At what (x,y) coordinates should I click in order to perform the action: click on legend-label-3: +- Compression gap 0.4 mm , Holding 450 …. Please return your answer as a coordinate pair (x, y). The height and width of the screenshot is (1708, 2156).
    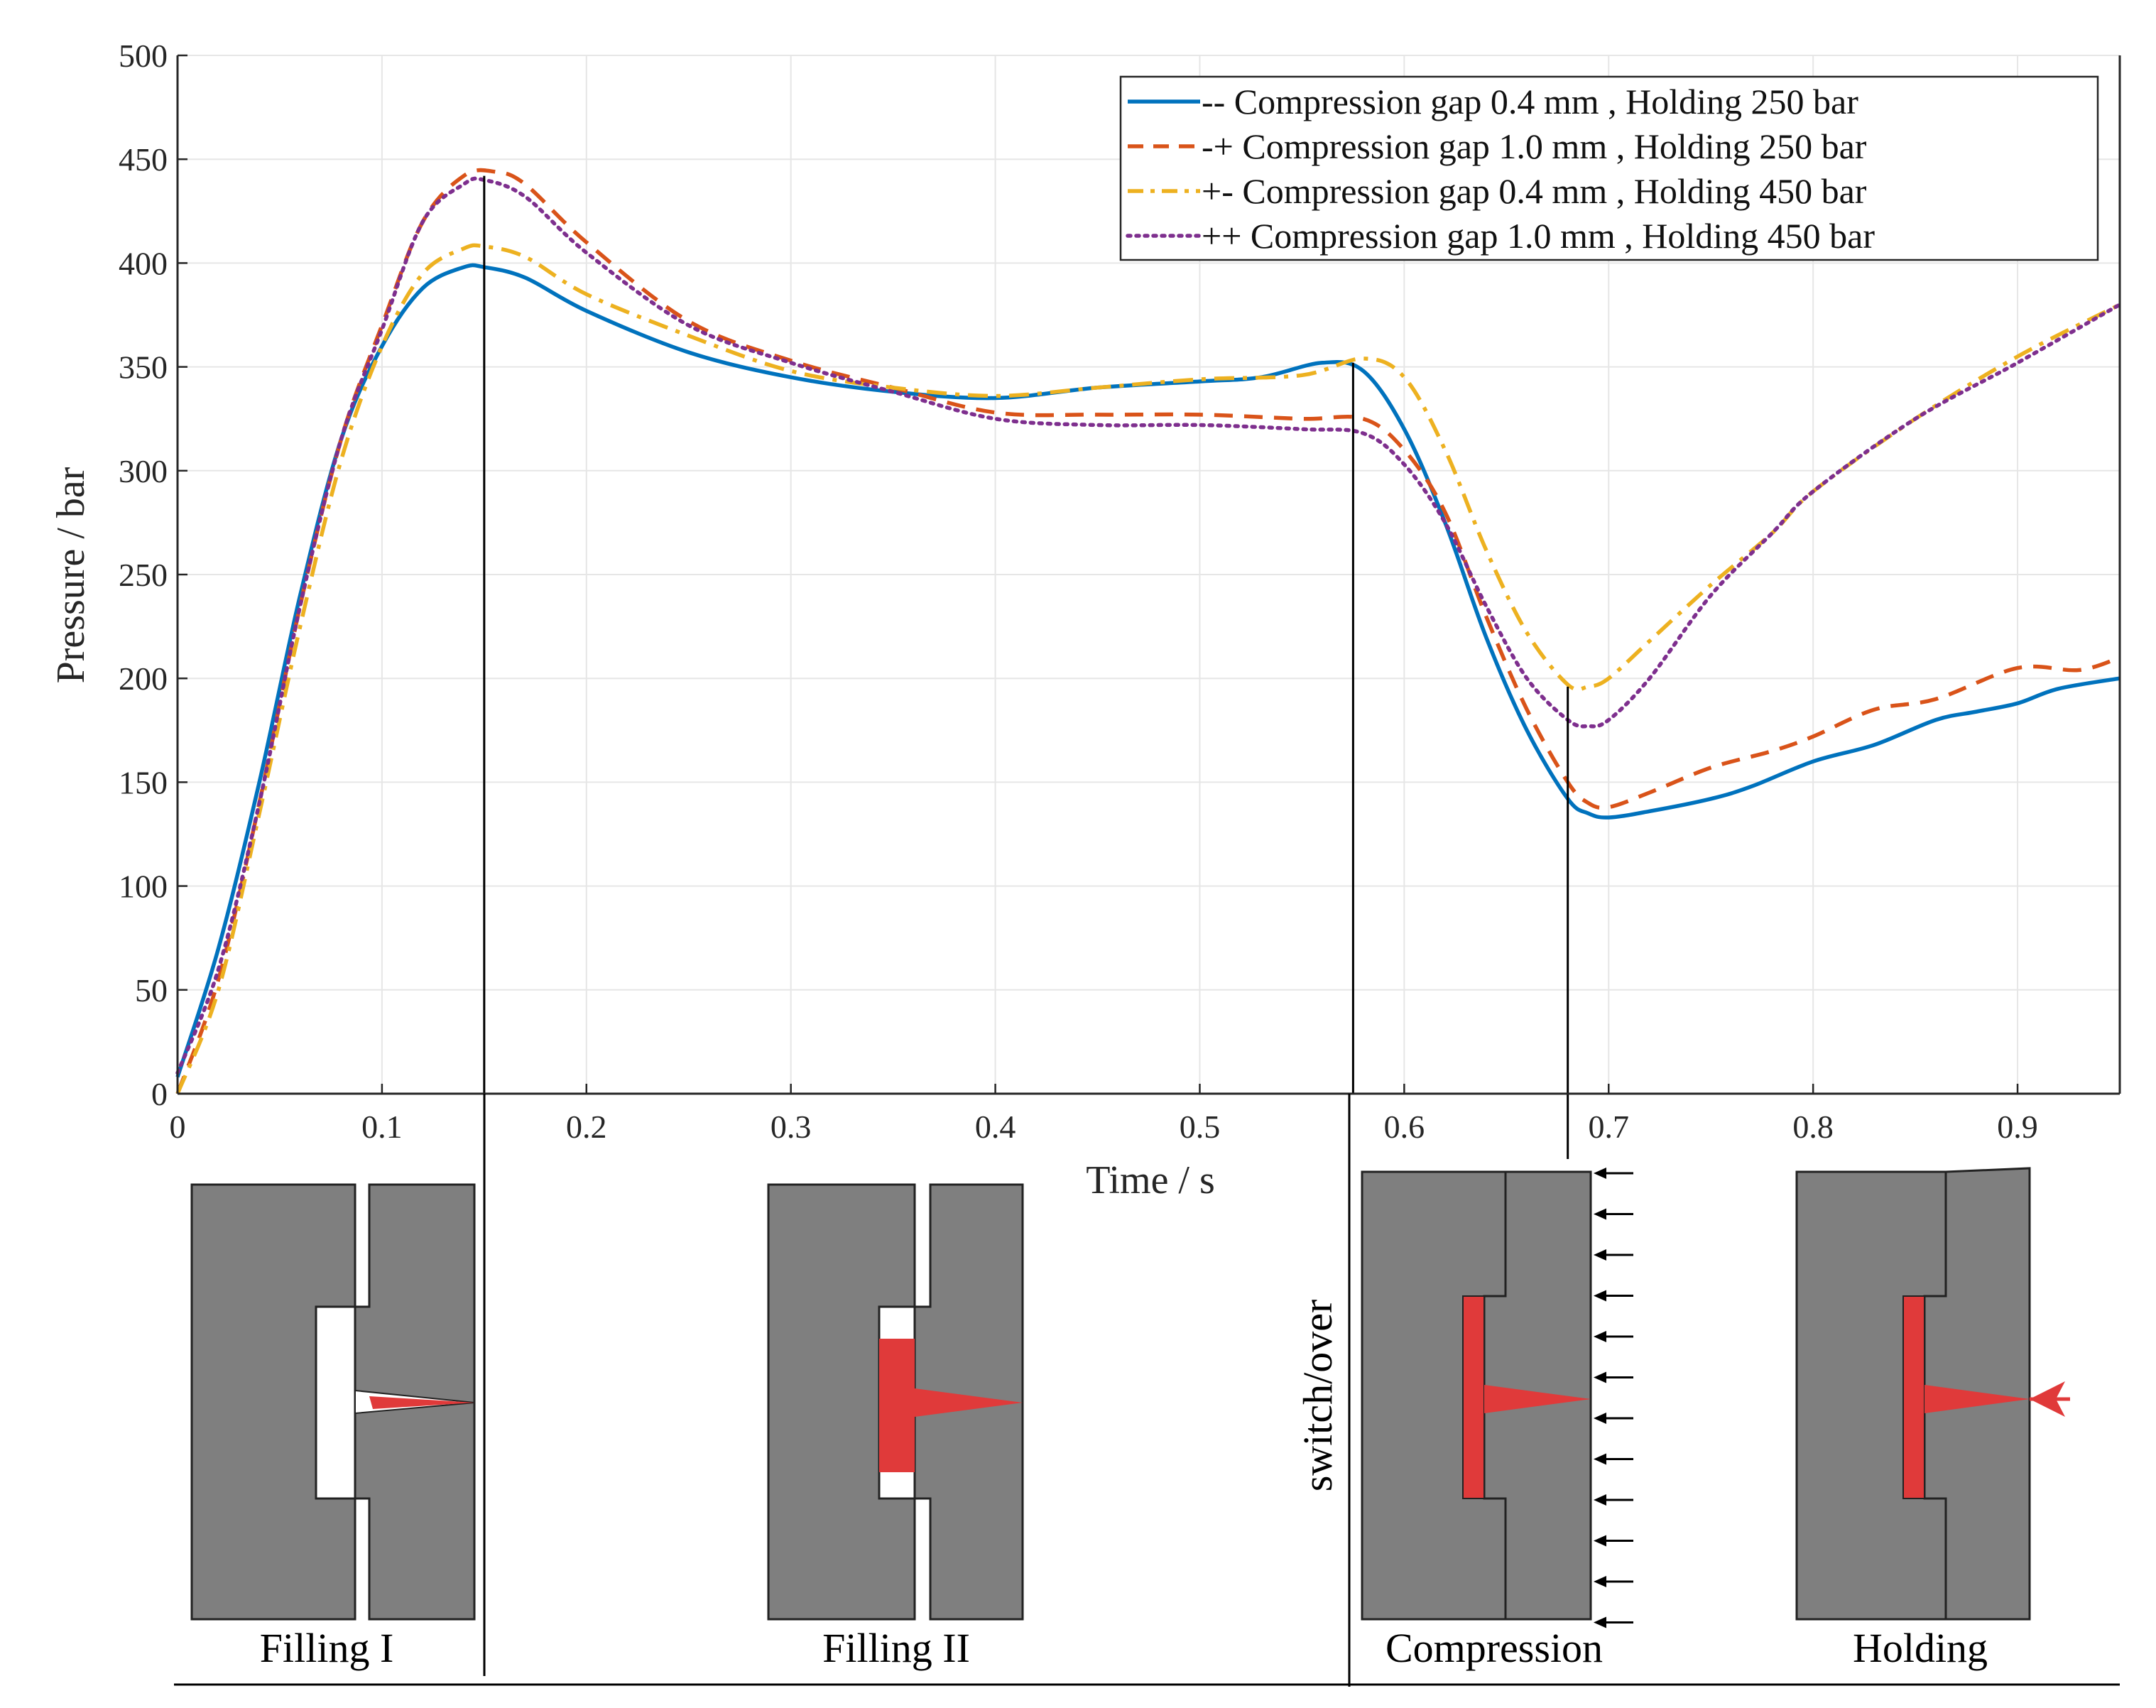
    Looking at the image, I should click on (1534, 191).